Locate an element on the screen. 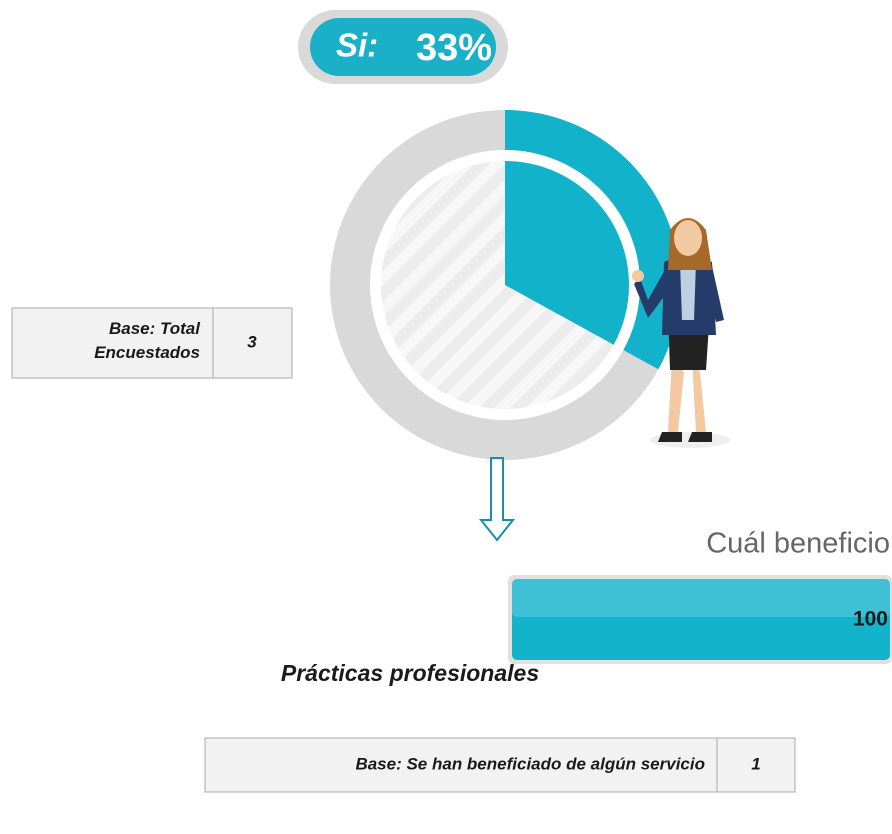 This screenshot has width=892, height=834. pie-slice is located at coordinates (567, 253).